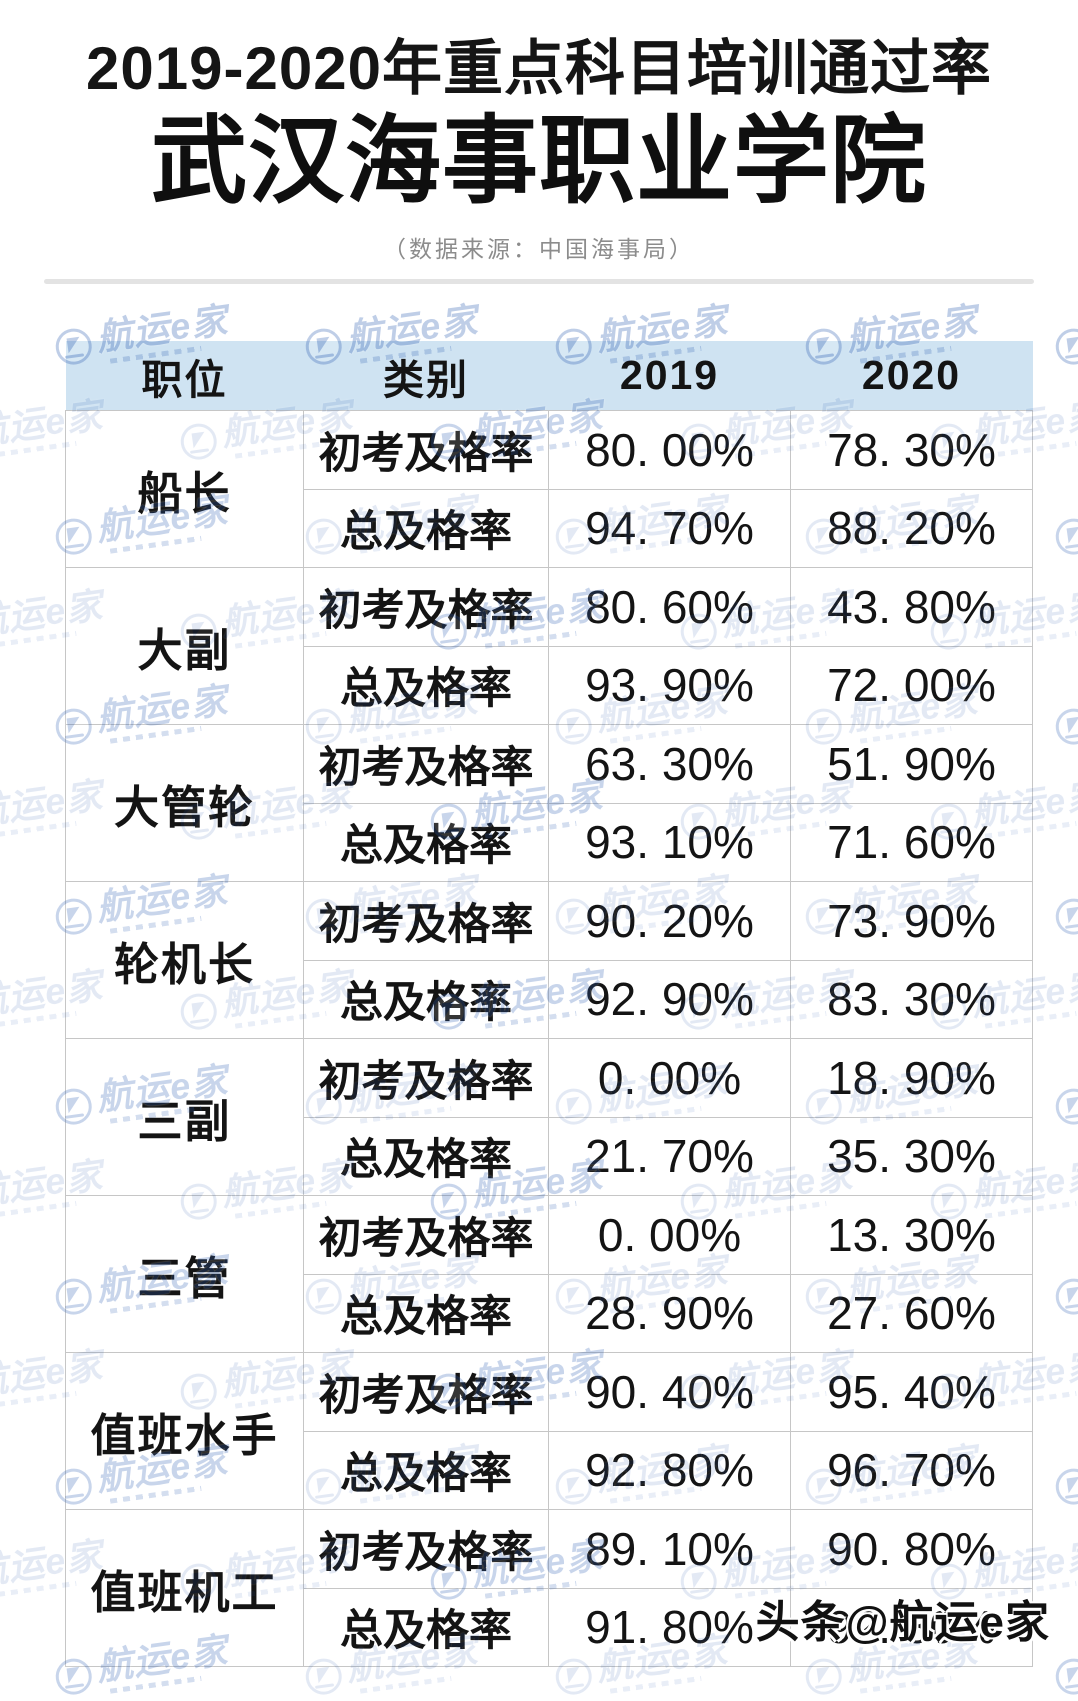  What do you see at coordinates (669, 1470) in the screenshot?
I see `value-cell-2019: 92. 80%` at bounding box center [669, 1470].